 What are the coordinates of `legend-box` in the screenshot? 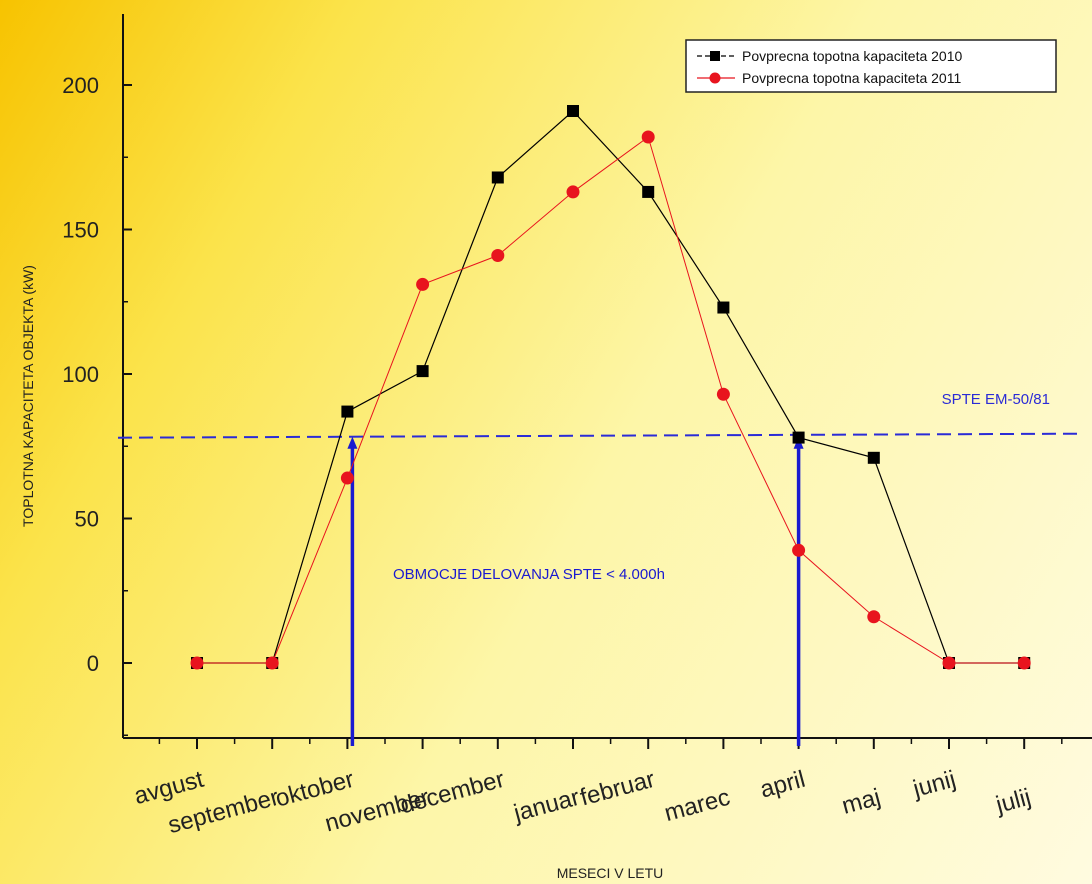 It's located at (871, 66).